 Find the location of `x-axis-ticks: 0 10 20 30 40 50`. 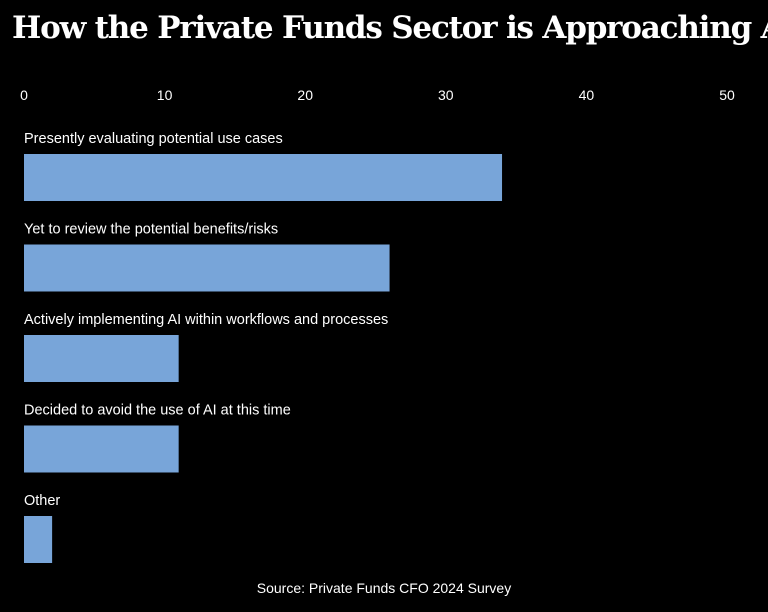

x-axis-ticks: 0 10 20 30 40 50 is located at coordinates (377, 95).